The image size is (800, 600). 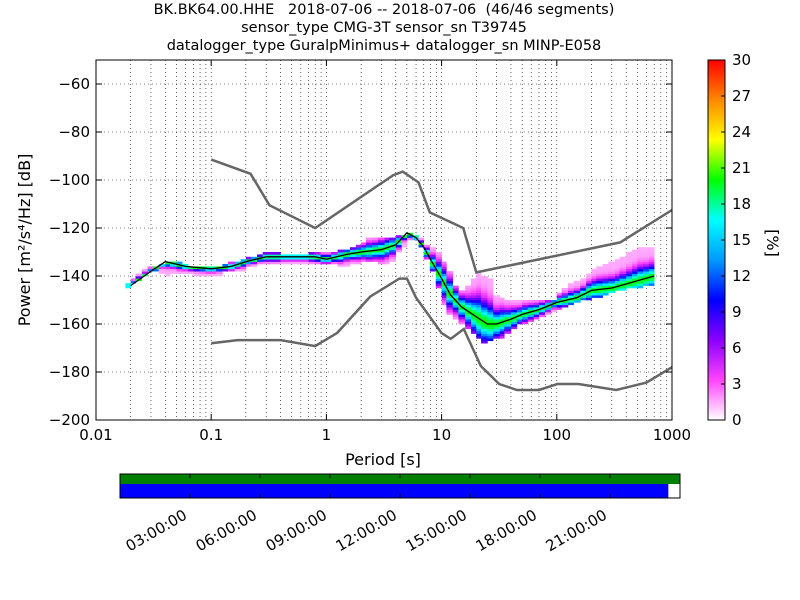 I want to click on x-axis-label: Period [s], so click(x=383, y=459).